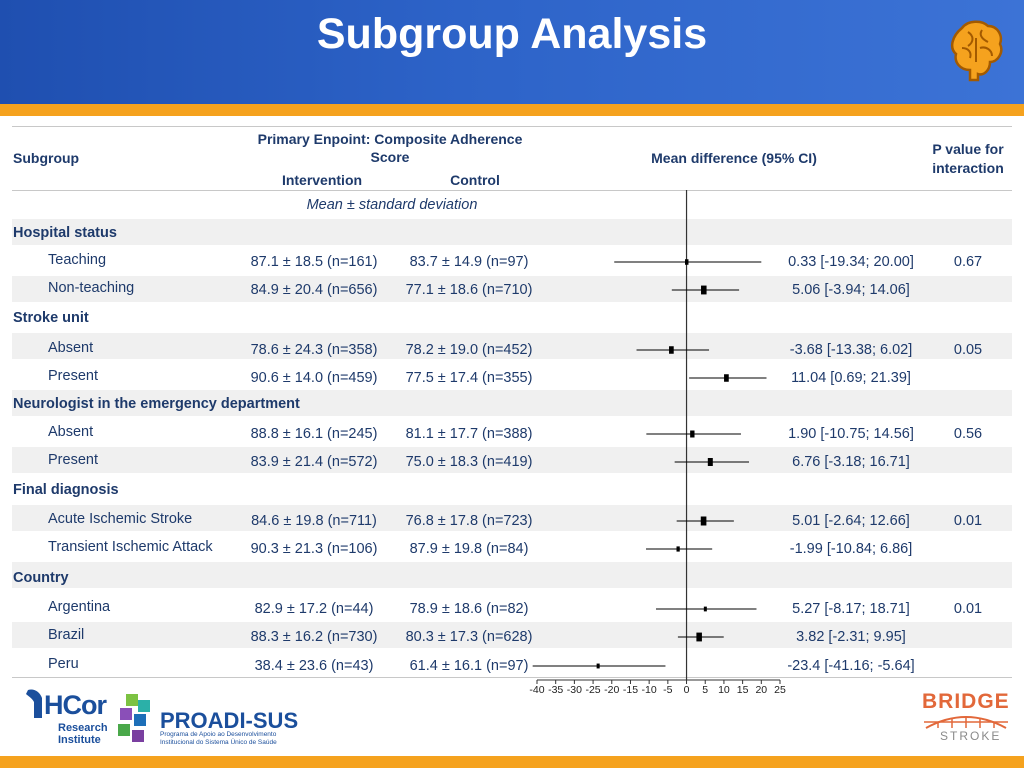 Image resolution: width=1024 pixels, height=768 pixels. Describe the element at coordinates (469, 637) in the screenshot. I see `control-value: 80.3 ± 17.3 (n=628)` at that location.